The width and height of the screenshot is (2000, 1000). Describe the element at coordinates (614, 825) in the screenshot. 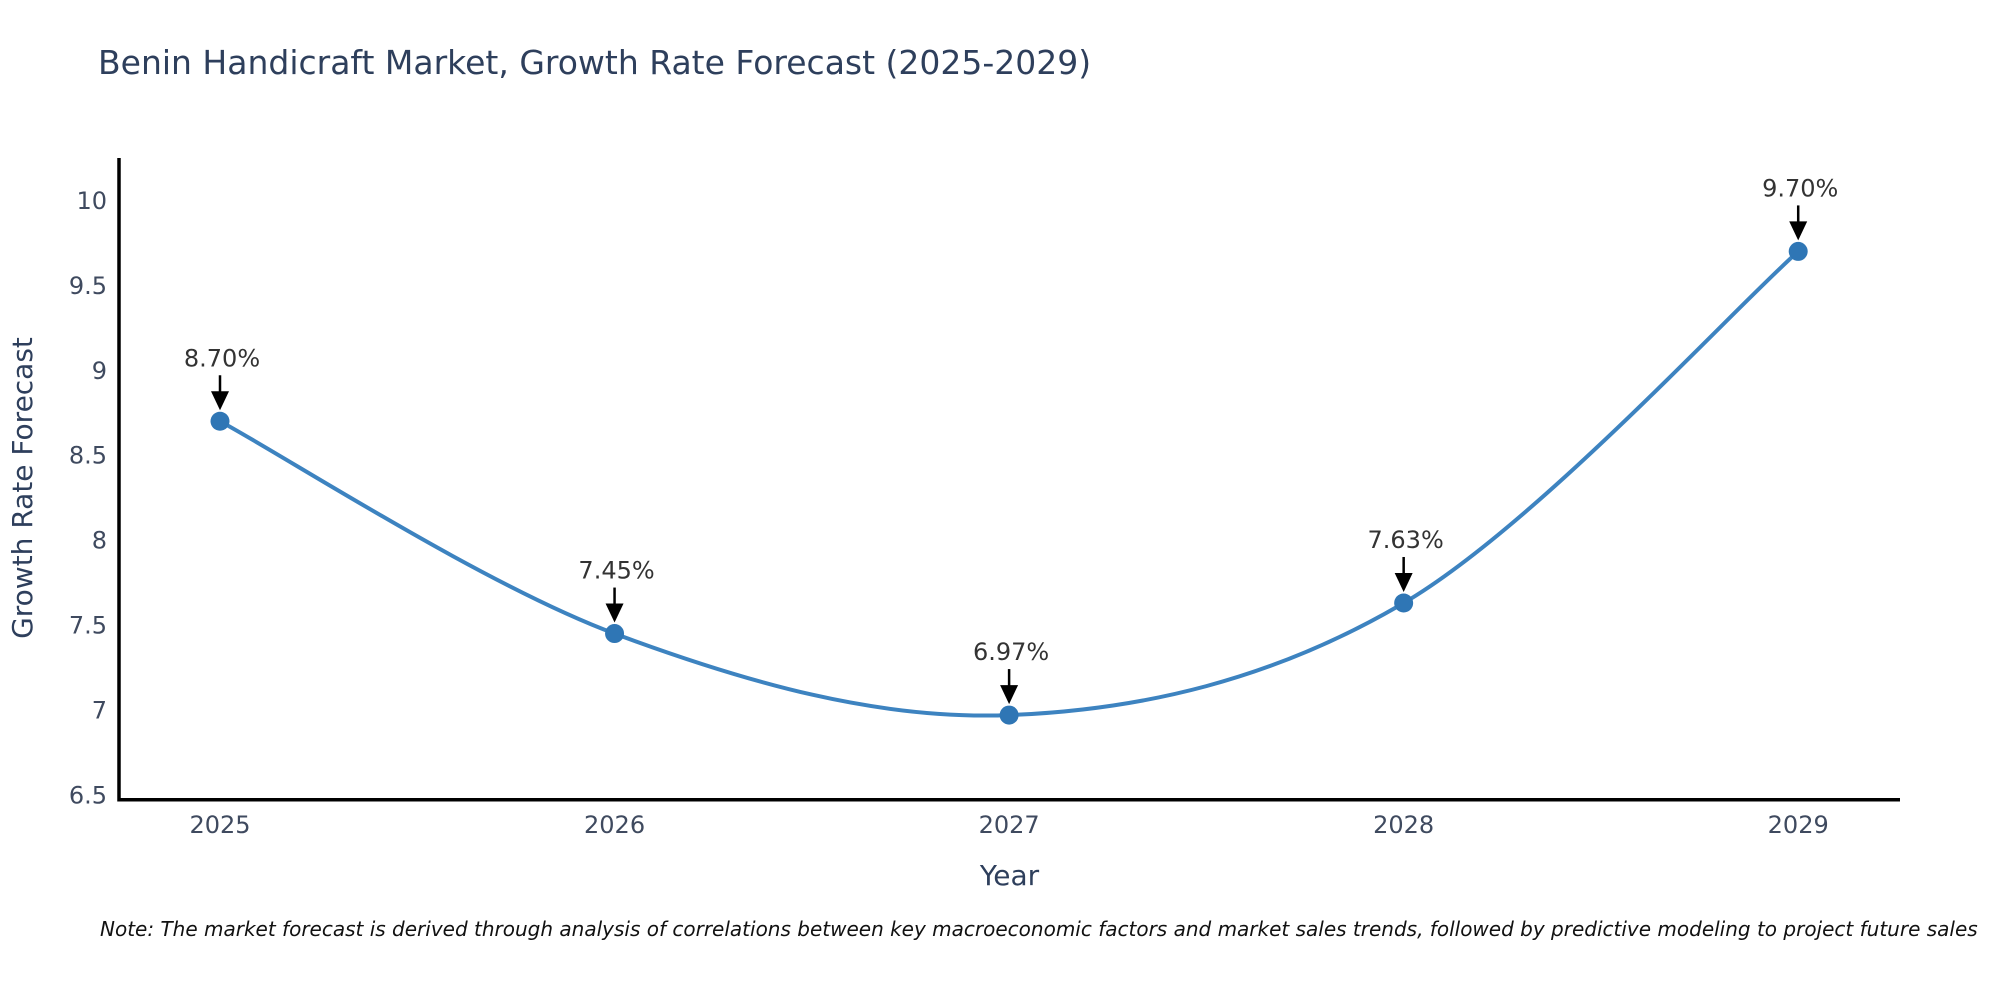

I see `x-tick-label: 2026` at that location.